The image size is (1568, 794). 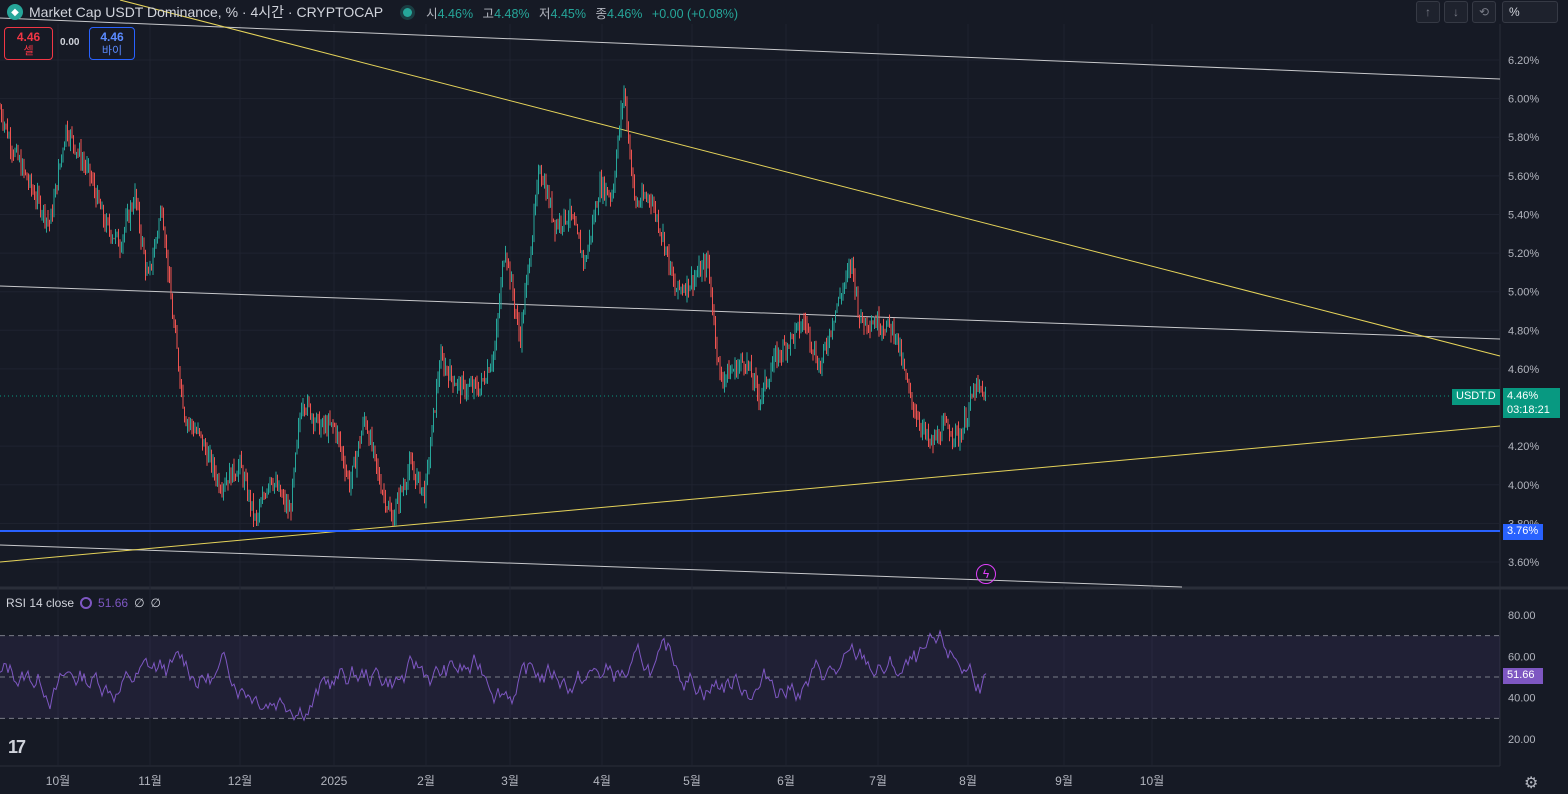 I want to click on spread-value: 0.00, so click(x=70, y=42).